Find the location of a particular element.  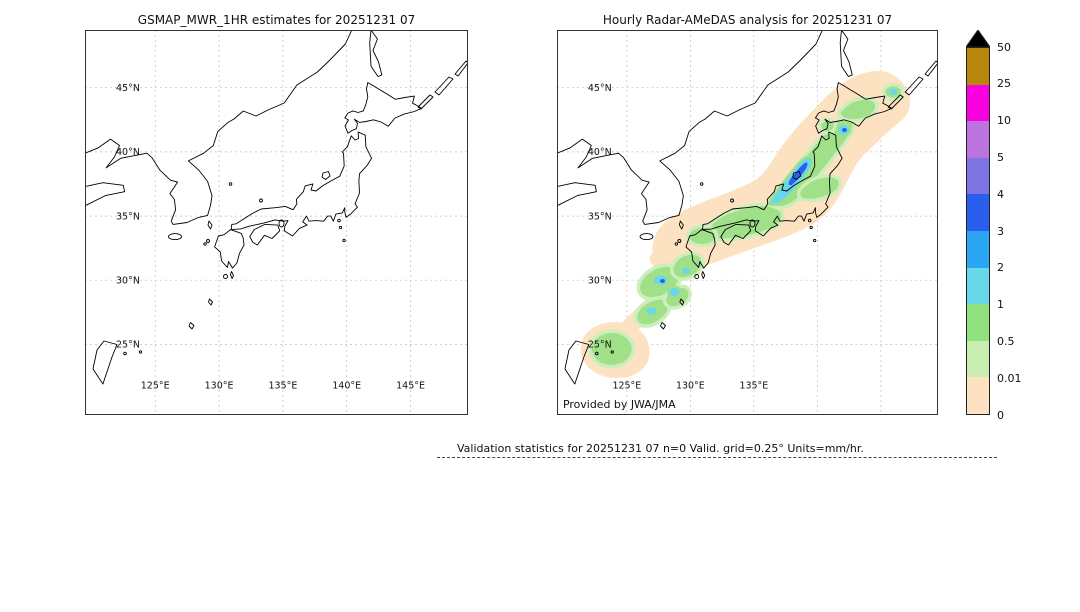

colorbar-label: 4 is located at coordinates (1000, 194).